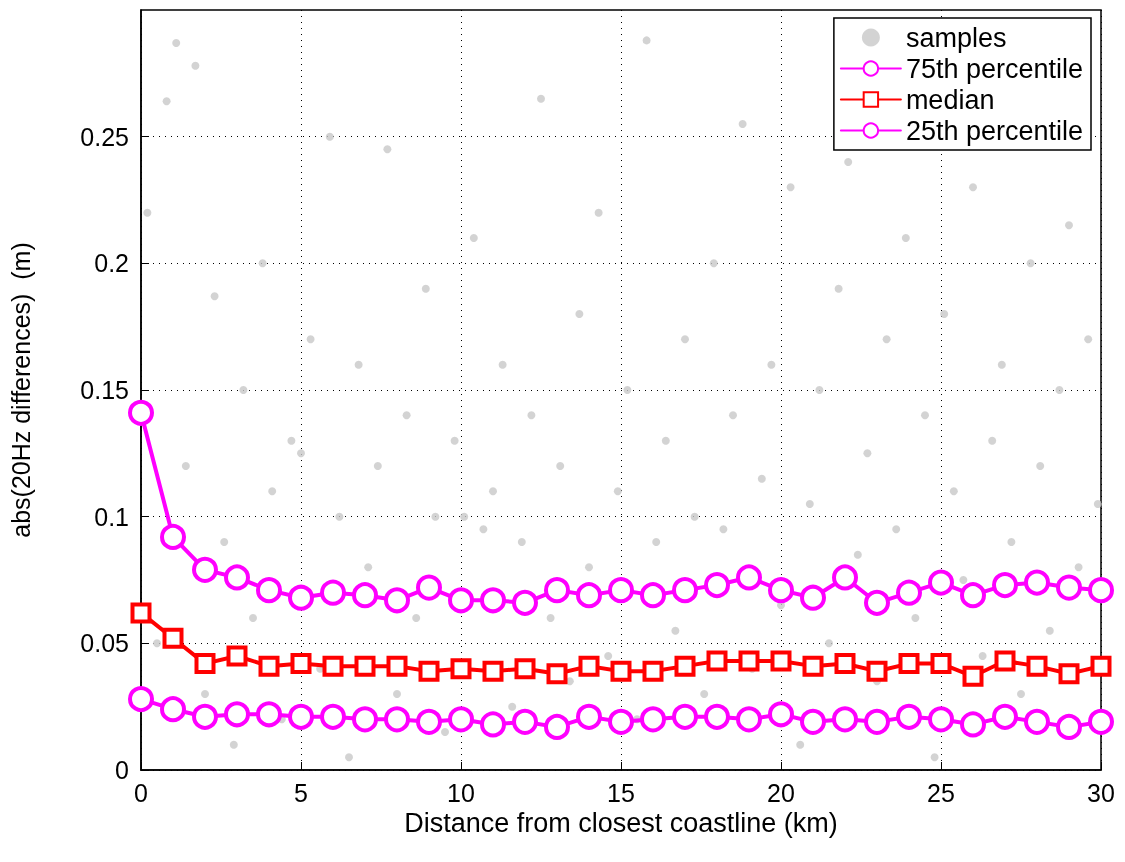  Describe the element at coordinates (104, 390) in the screenshot. I see `y-tick-label: 0.15` at that location.